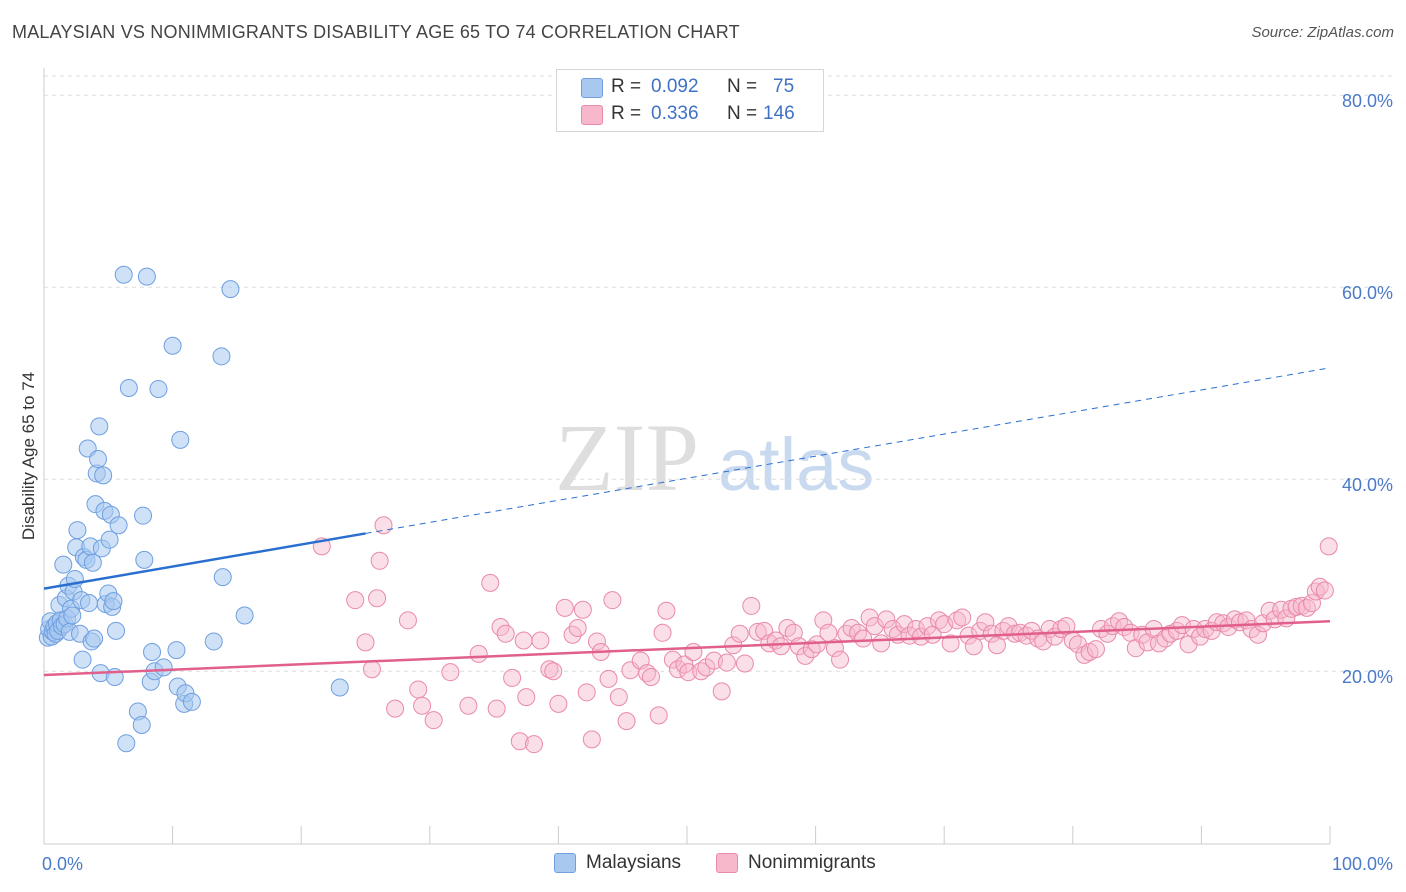  I want to click on x-tick-label: 0.0%, so click(62, 864).